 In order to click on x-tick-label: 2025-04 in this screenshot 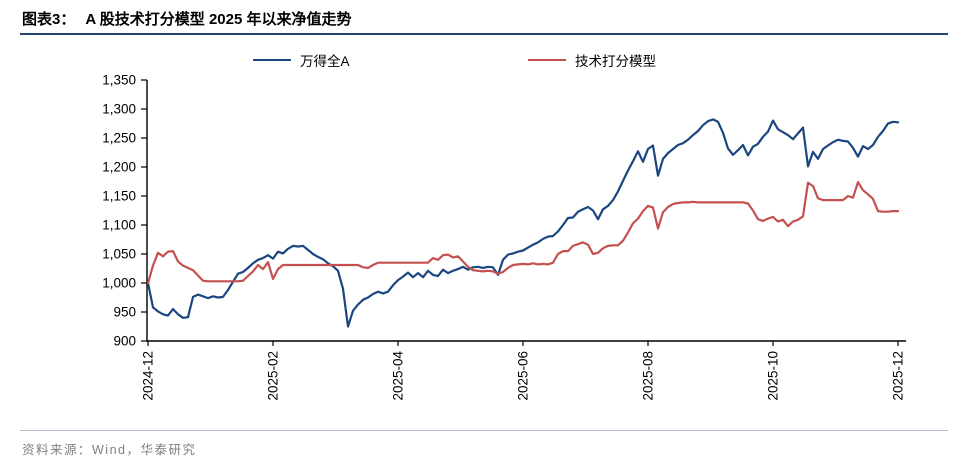, I will do `click(398, 376)`.